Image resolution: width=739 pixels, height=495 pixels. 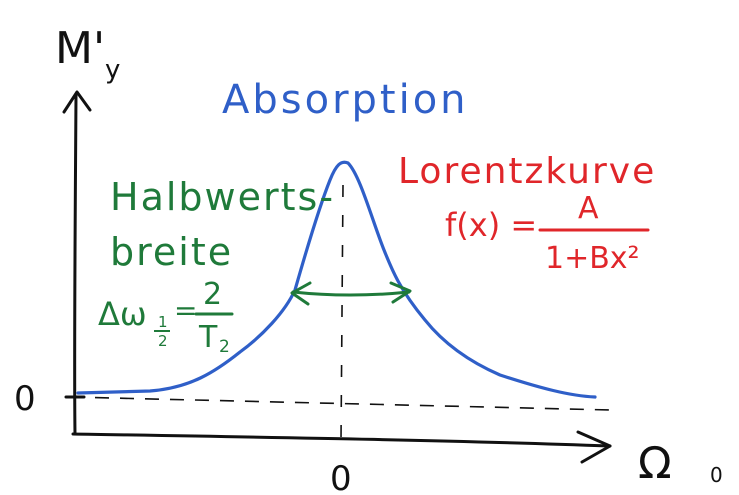 I want to click on y-axis-label: M', so click(x=80, y=48).